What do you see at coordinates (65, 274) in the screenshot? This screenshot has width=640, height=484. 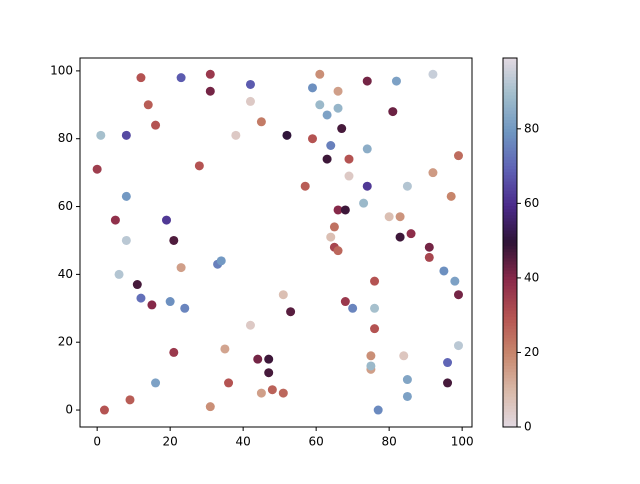 I see `y-tick-label: 40` at bounding box center [65, 274].